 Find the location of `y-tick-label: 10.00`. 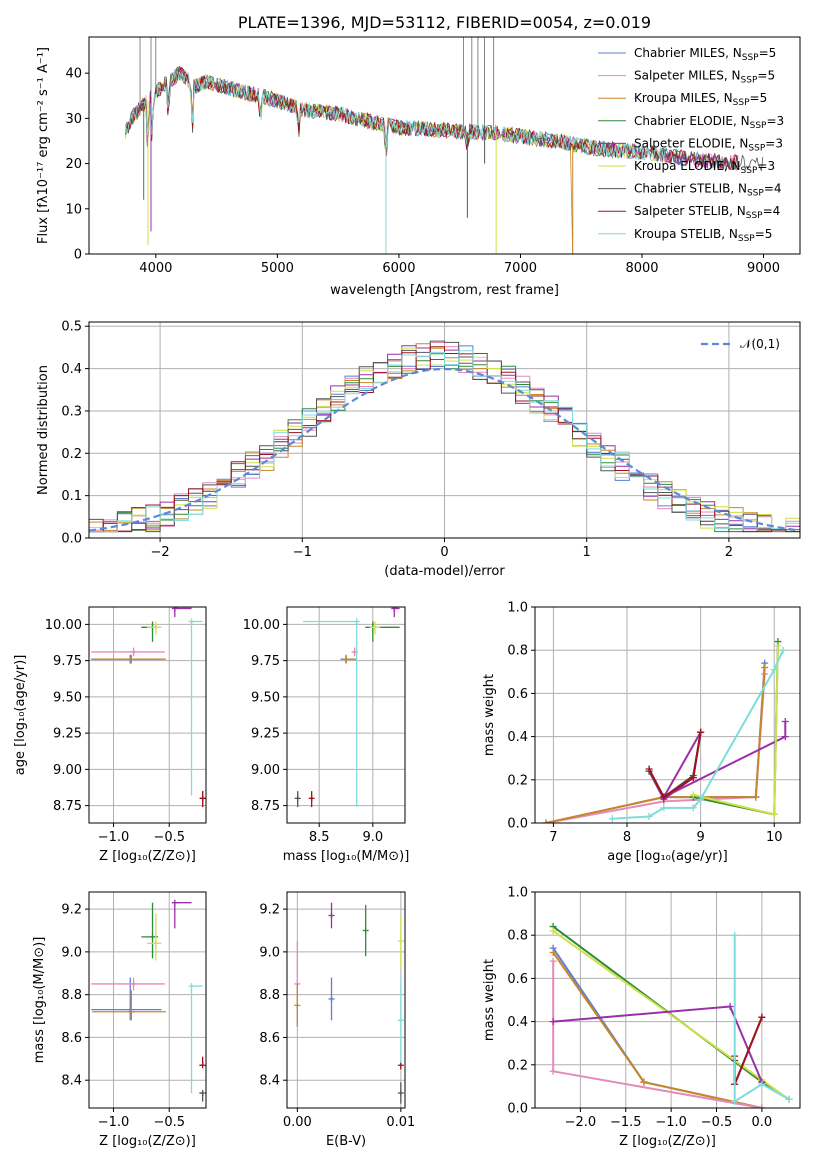

y-tick-label: 10.00 is located at coordinates (63, 625).